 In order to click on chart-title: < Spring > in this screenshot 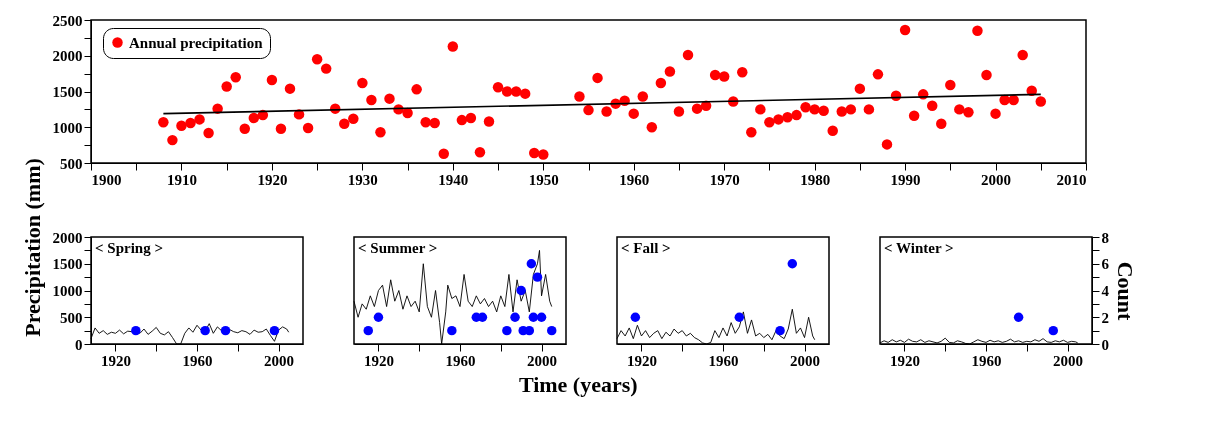, I will do `click(129, 248)`.